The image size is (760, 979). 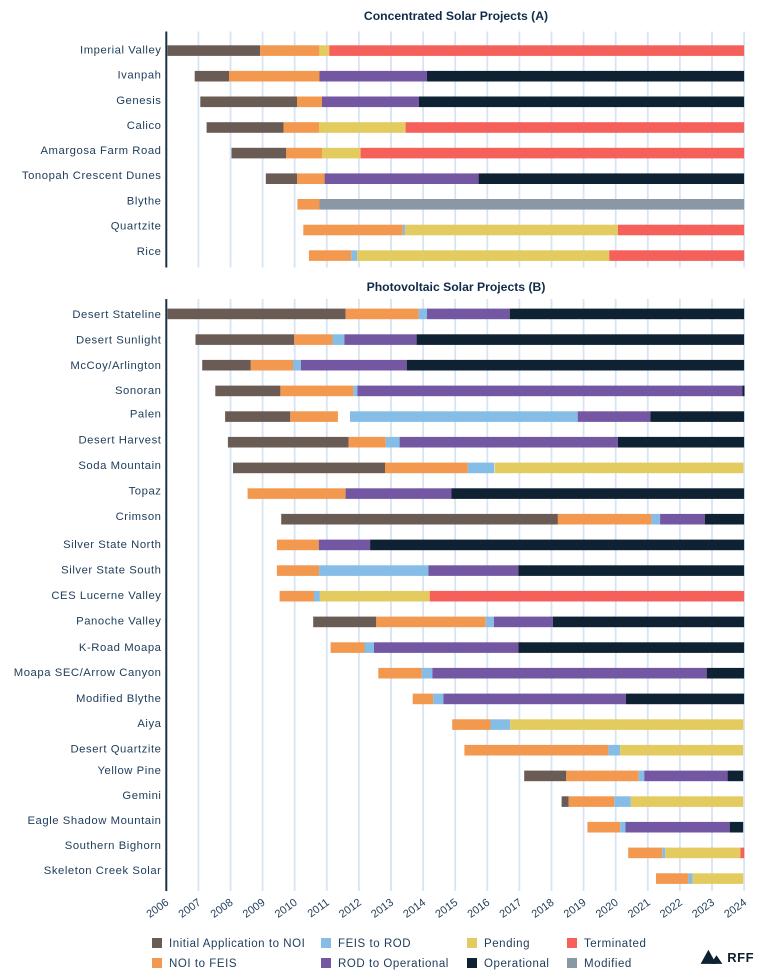 What do you see at coordinates (129, 771) in the screenshot?
I see `svg-text: Yellow Pine` at bounding box center [129, 771].